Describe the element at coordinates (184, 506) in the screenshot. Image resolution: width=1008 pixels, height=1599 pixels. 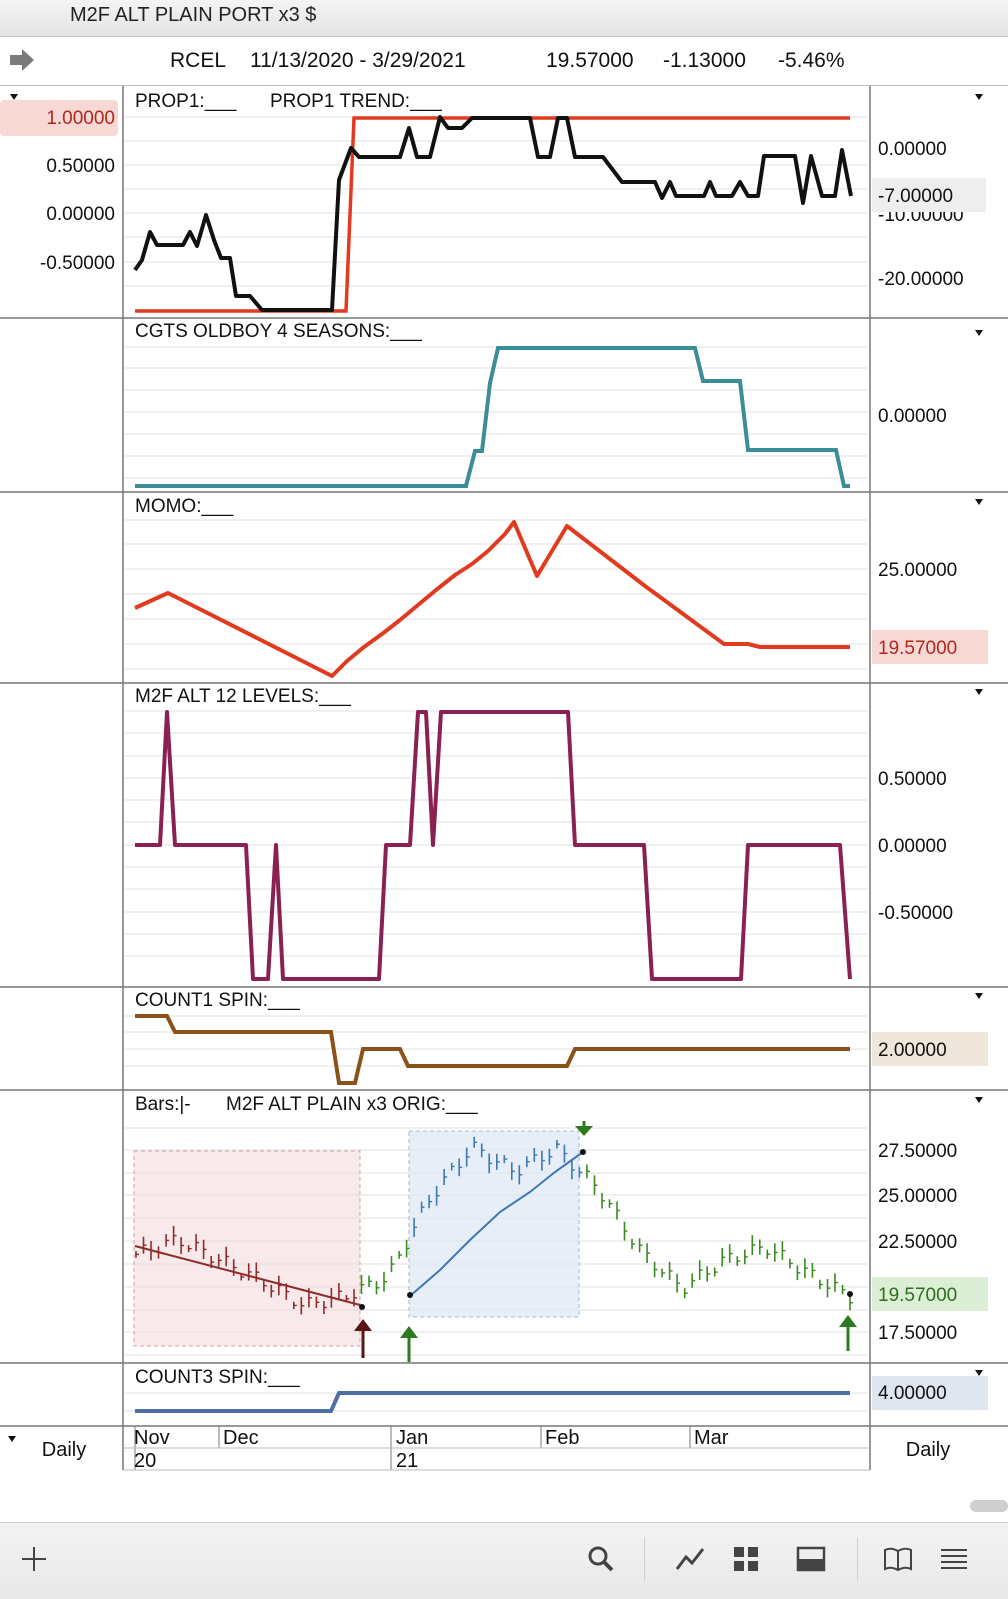
I see `momo-label: MOMO:___` at that location.